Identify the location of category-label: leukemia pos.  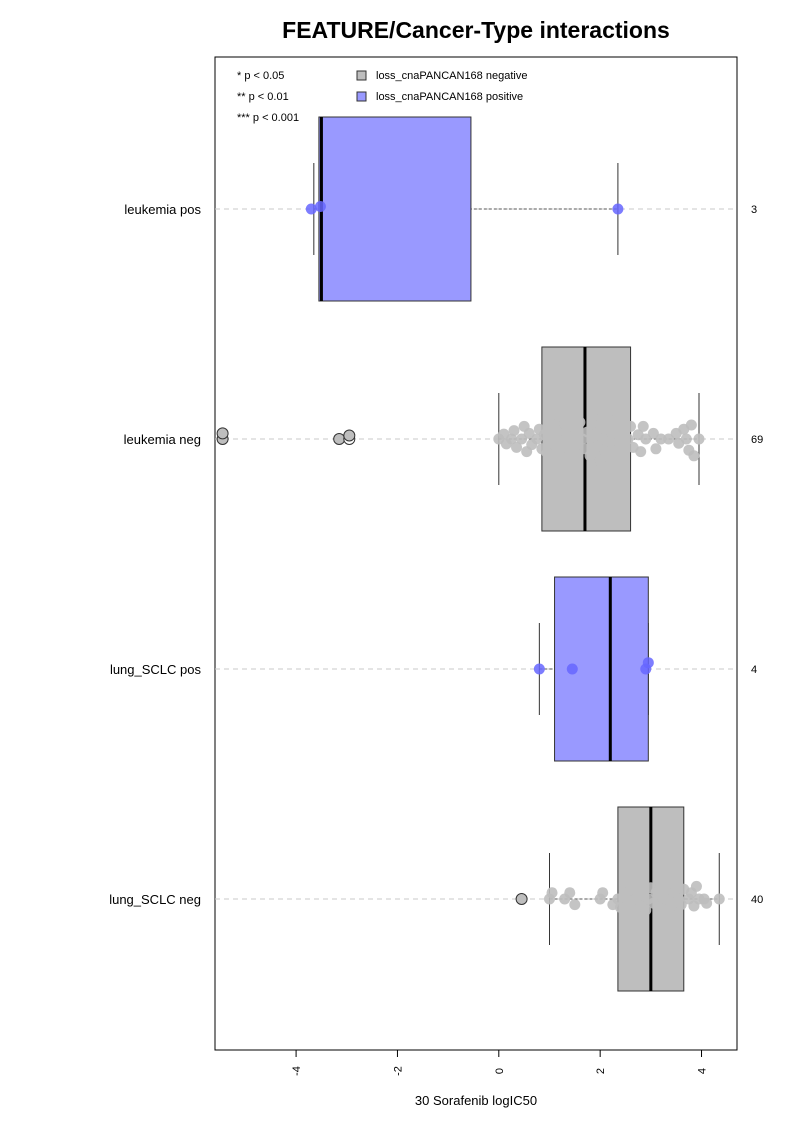
(162, 209).